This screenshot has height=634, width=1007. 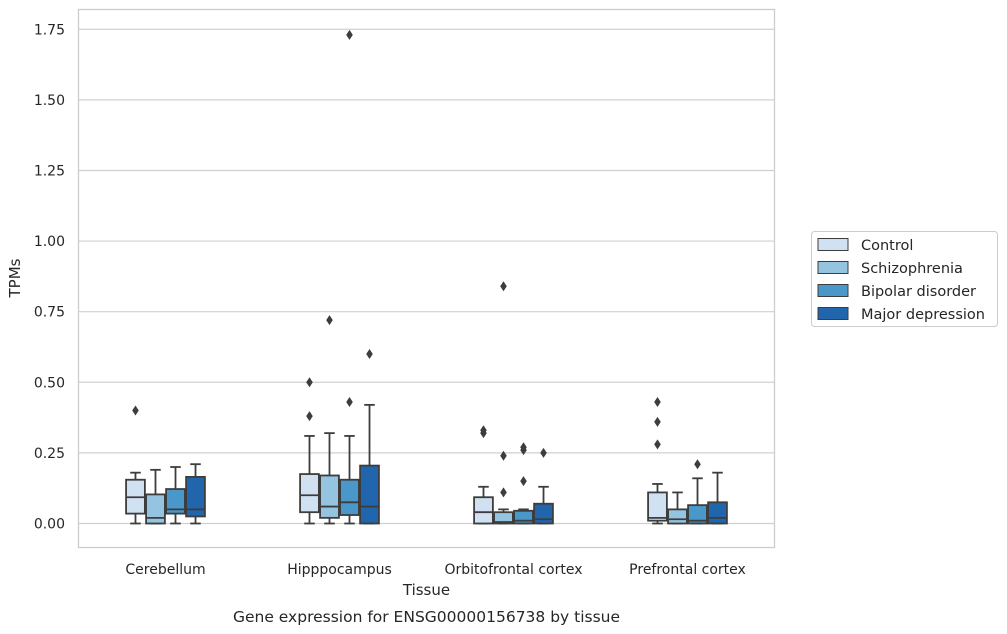 I want to click on x-tick-label: Hipppocampus, so click(x=339, y=570).